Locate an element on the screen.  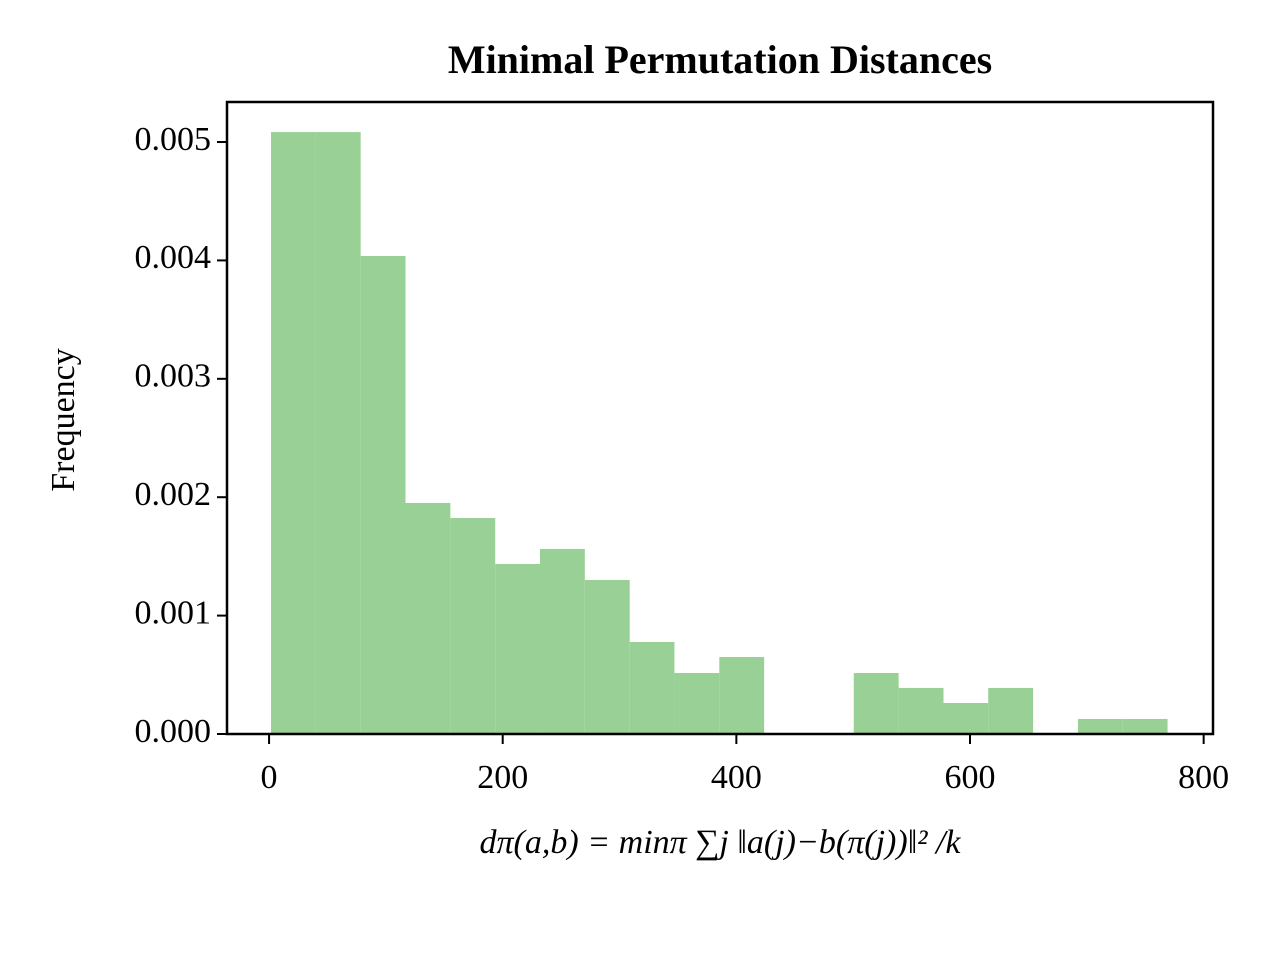
y-tick-label: 0.002 is located at coordinates (173, 494).